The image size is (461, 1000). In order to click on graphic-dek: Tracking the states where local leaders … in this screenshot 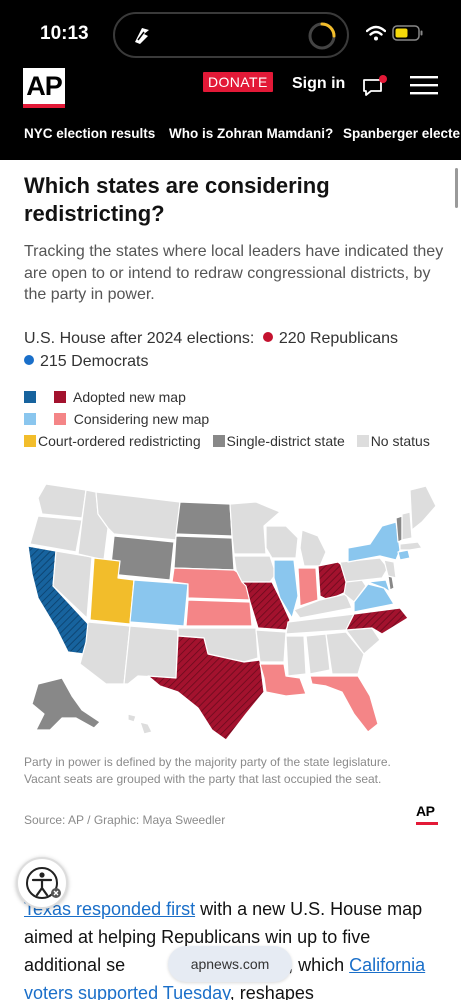, I will do `click(234, 273)`.